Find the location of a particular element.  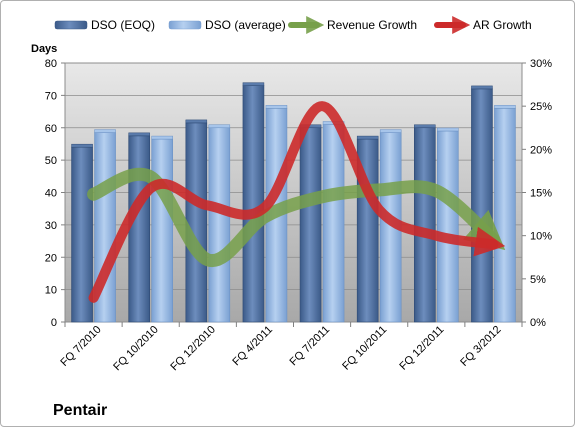

x-tick-label: FQ 10/2011 is located at coordinates (364, 348).